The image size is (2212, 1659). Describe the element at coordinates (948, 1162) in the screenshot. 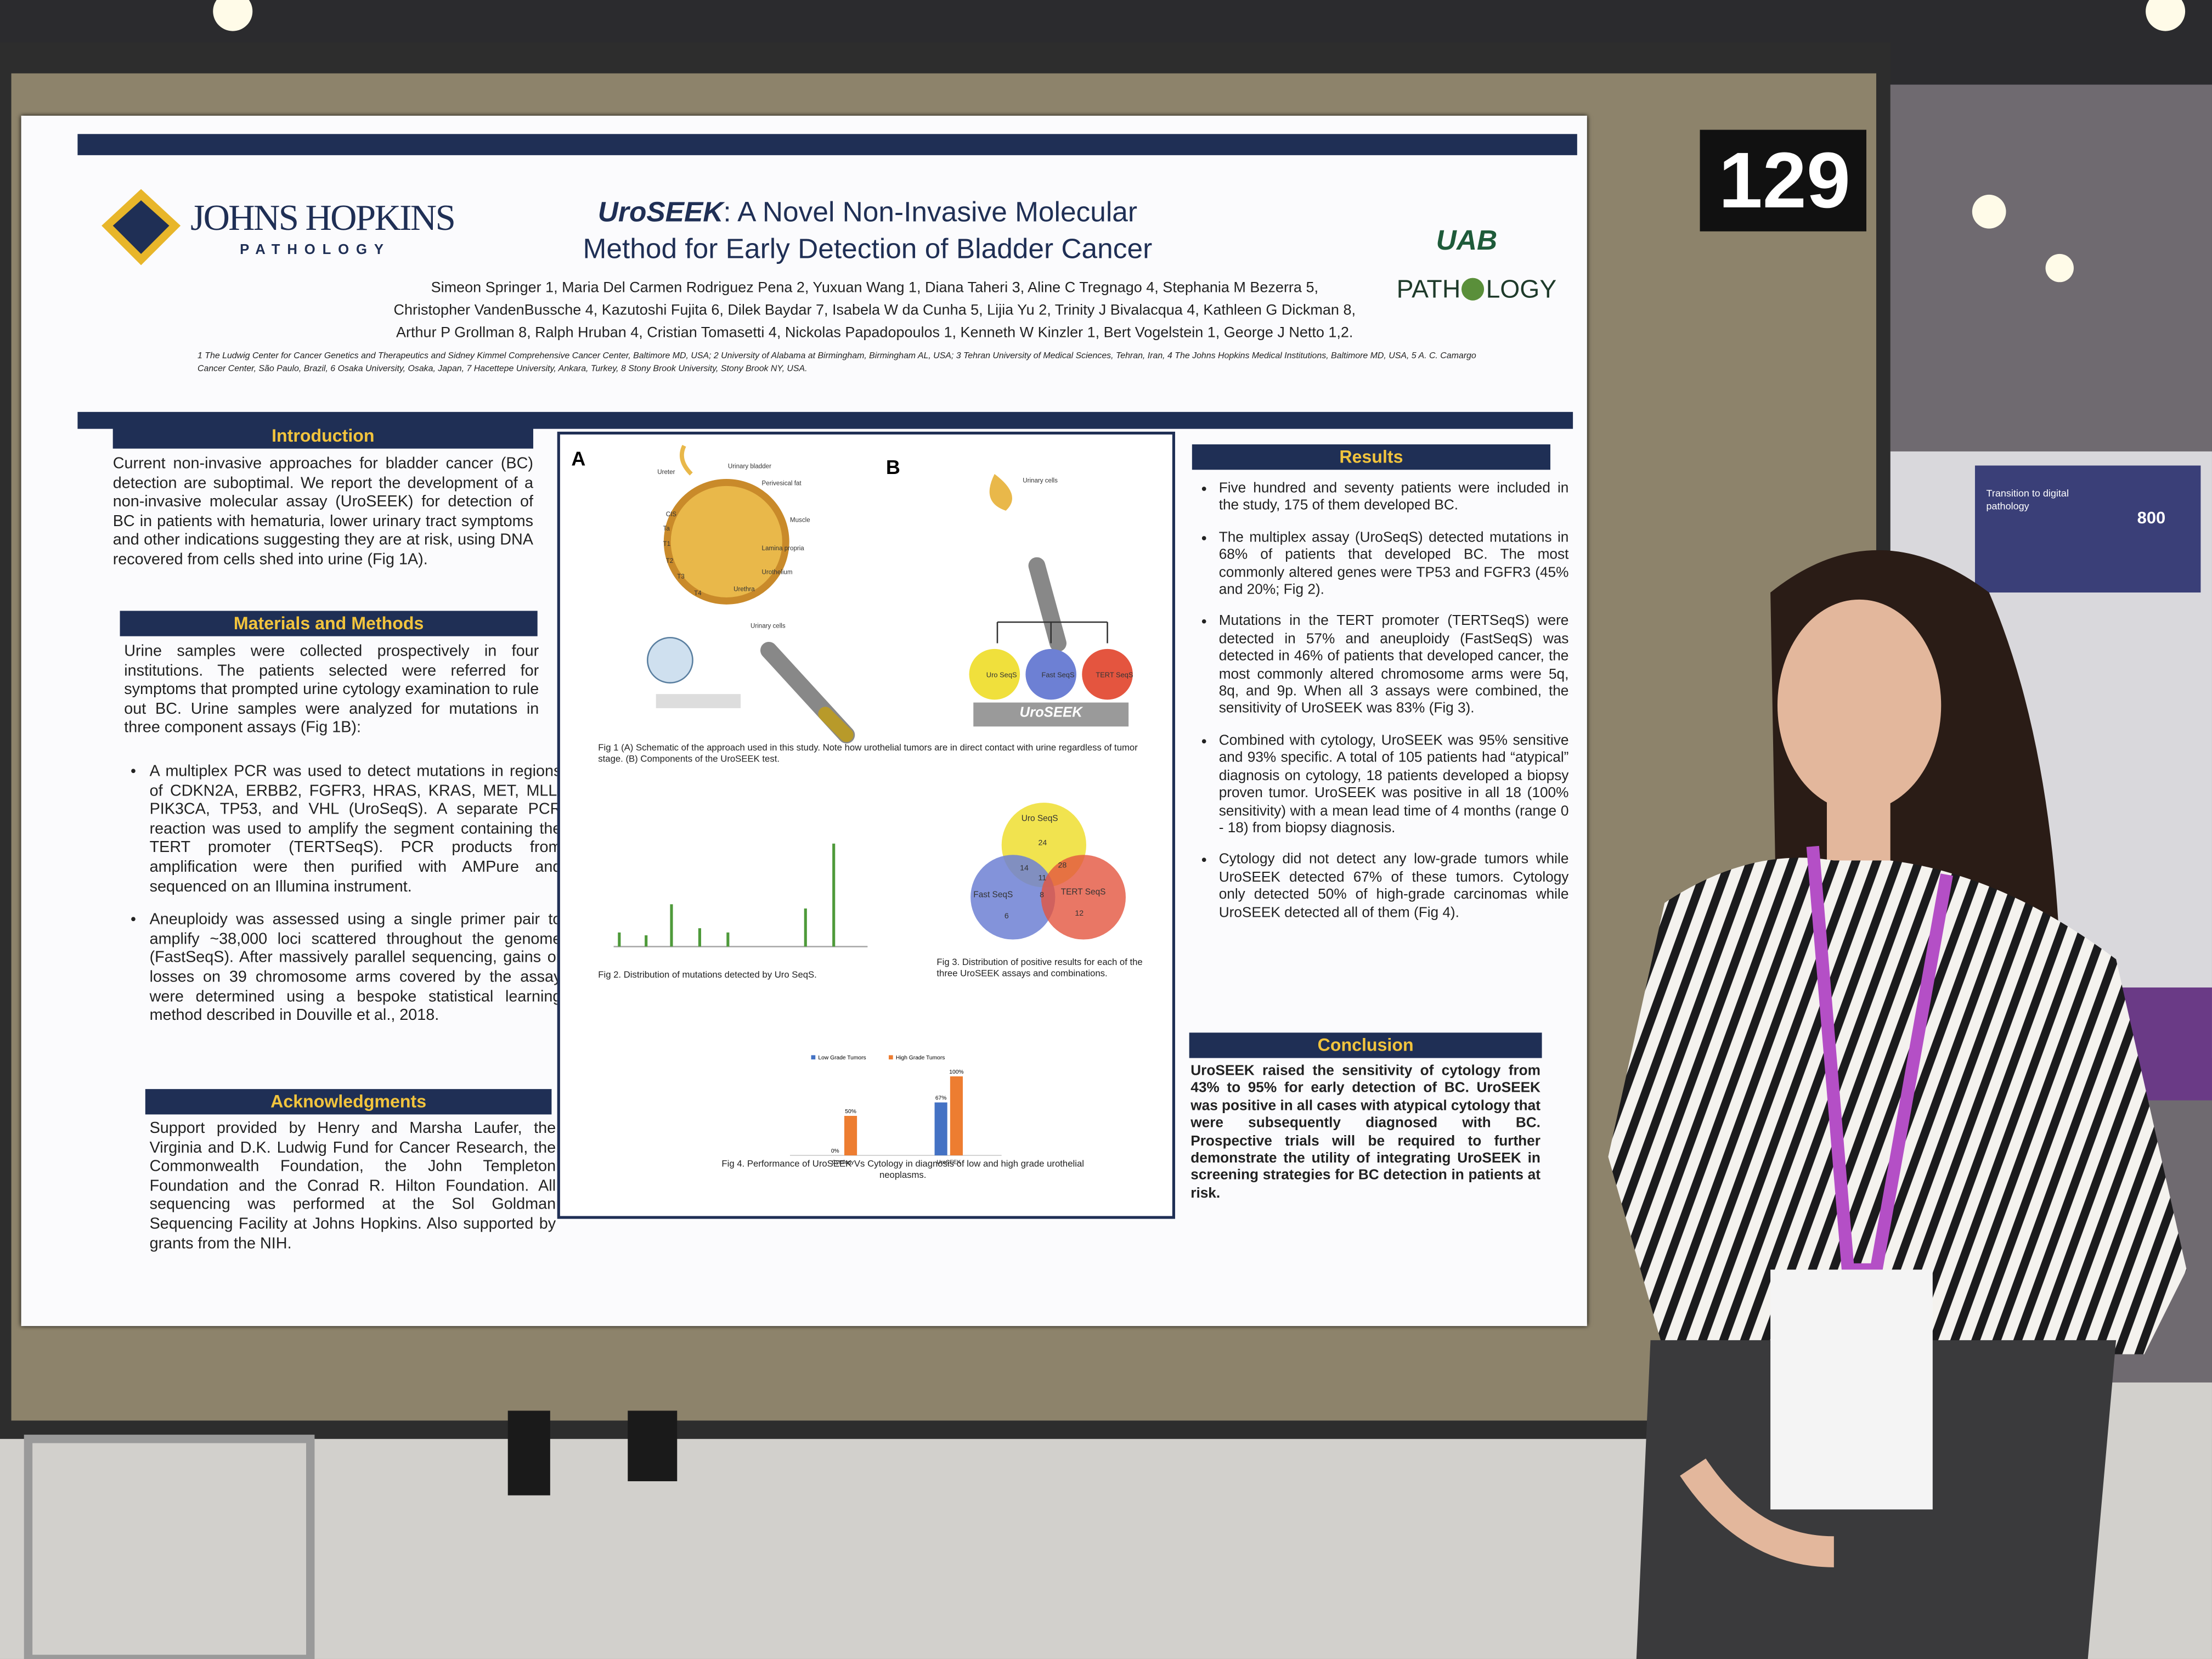

I see `x-tick-label: UroSEEK` at that location.